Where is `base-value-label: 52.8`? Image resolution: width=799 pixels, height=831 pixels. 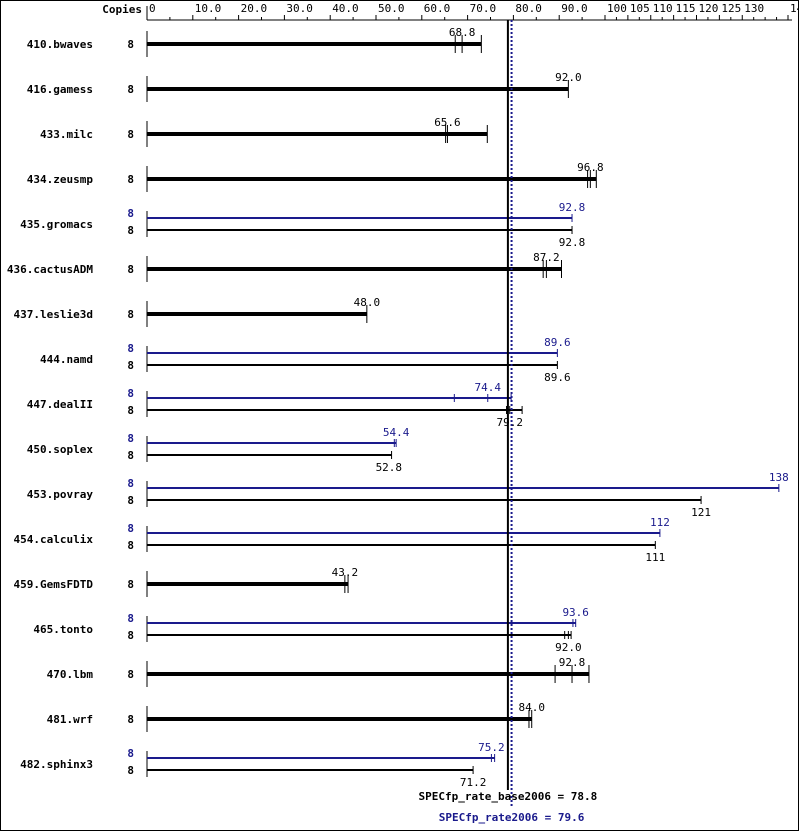
base-value-label: 52.8 is located at coordinates (389, 467).